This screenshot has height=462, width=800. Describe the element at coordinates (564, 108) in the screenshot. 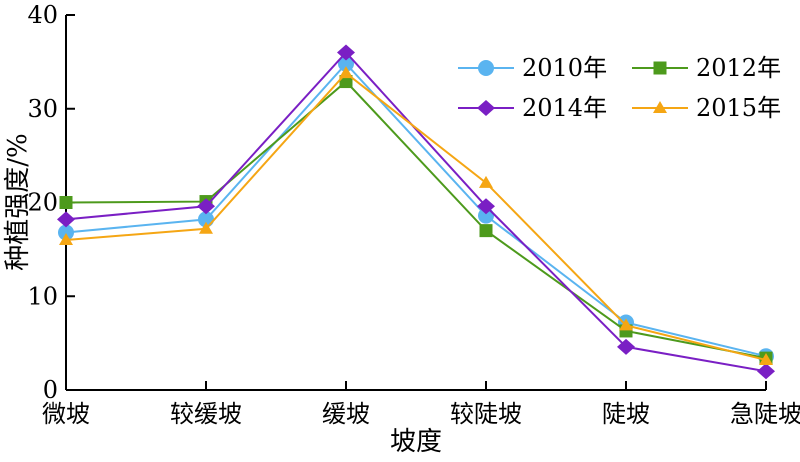

I see `legend-label: 2014年` at that location.